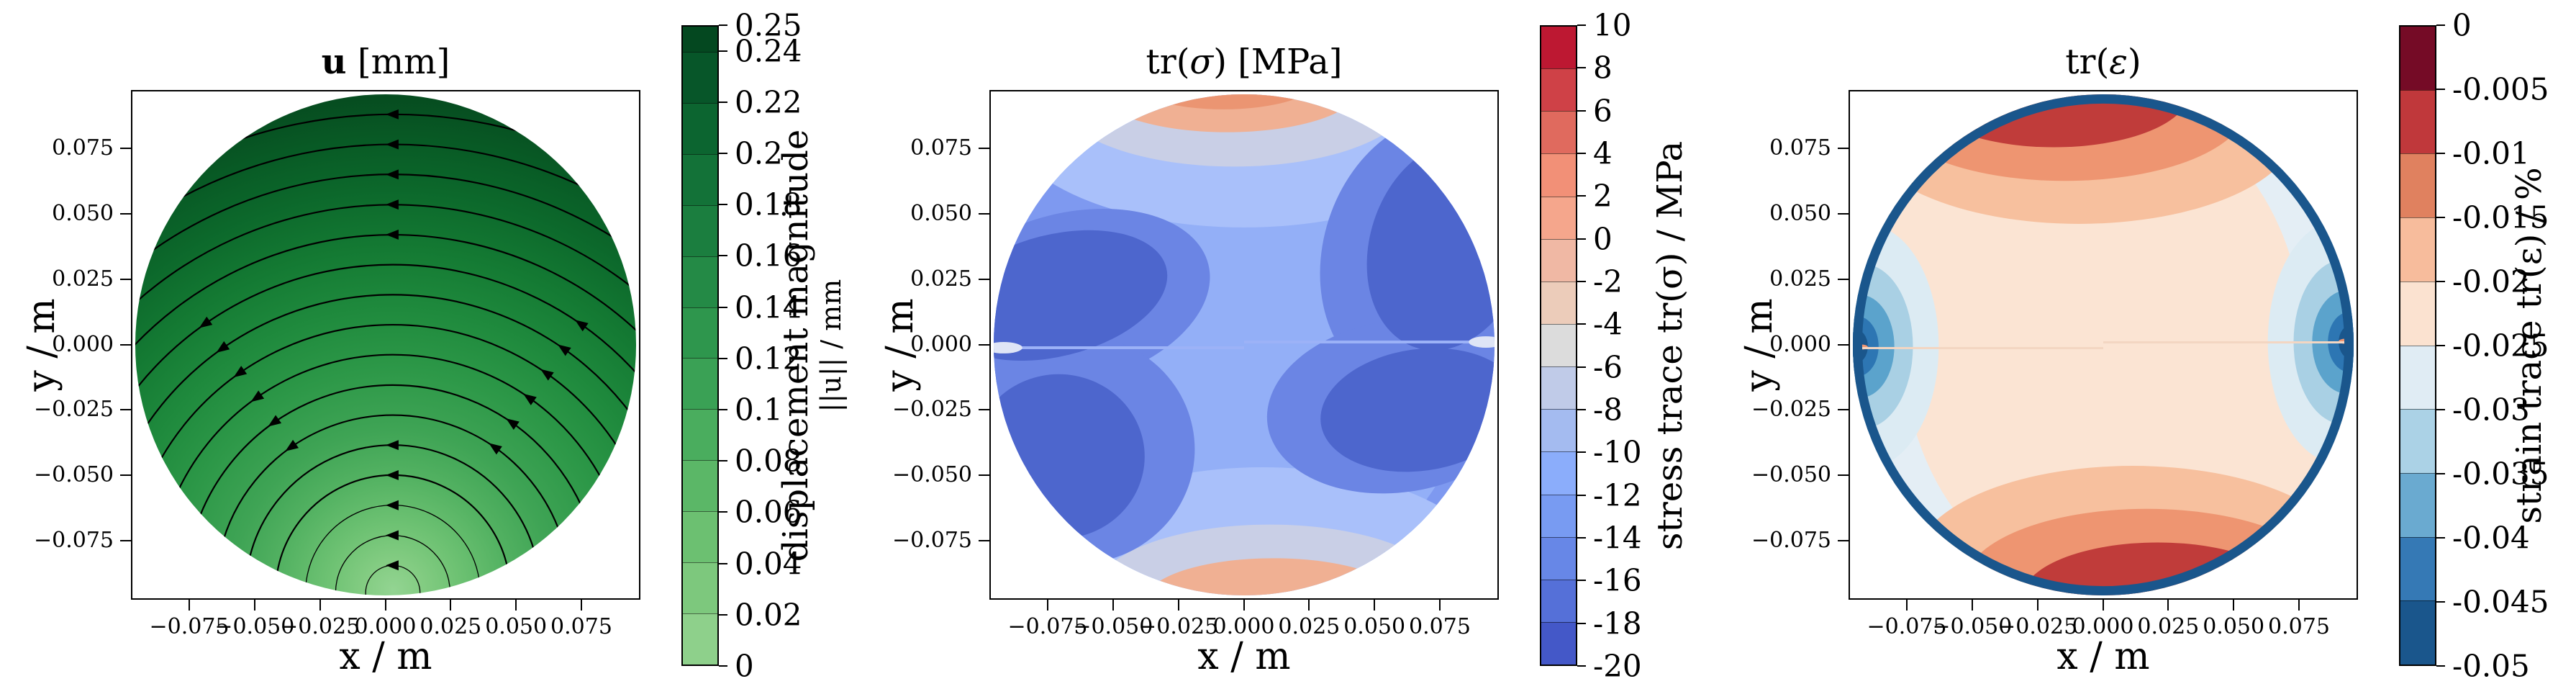 Image resolution: width=2576 pixels, height=689 pixels. Describe the element at coordinates (2500, 602) in the screenshot. I see `colorbar-tick-label: -0.045` at that location.